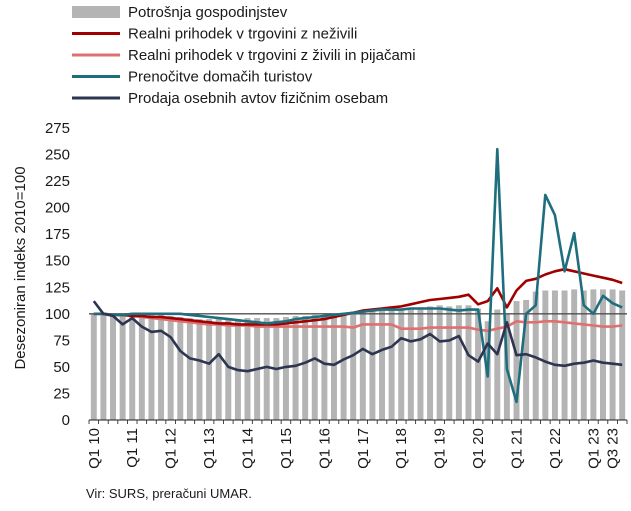 This screenshot has width=631, height=511. Describe the element at coordinates (593, 448) in the screenshot. I see `x-tick-label: Q1 23` at that location.